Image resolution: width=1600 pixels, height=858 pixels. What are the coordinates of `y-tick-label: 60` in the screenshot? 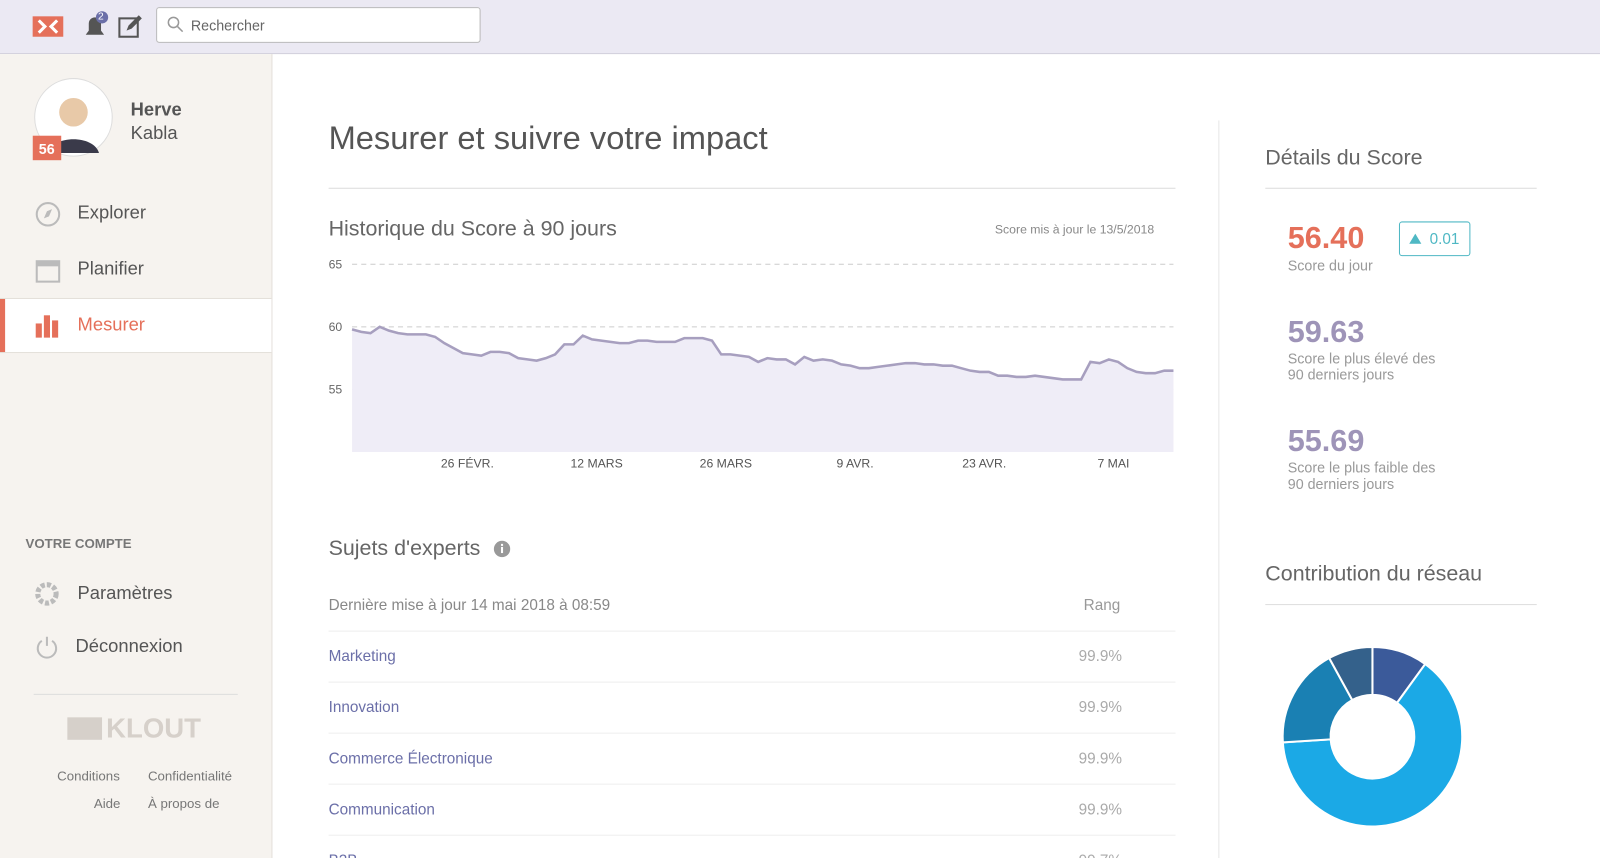 It's located at (336, 327).